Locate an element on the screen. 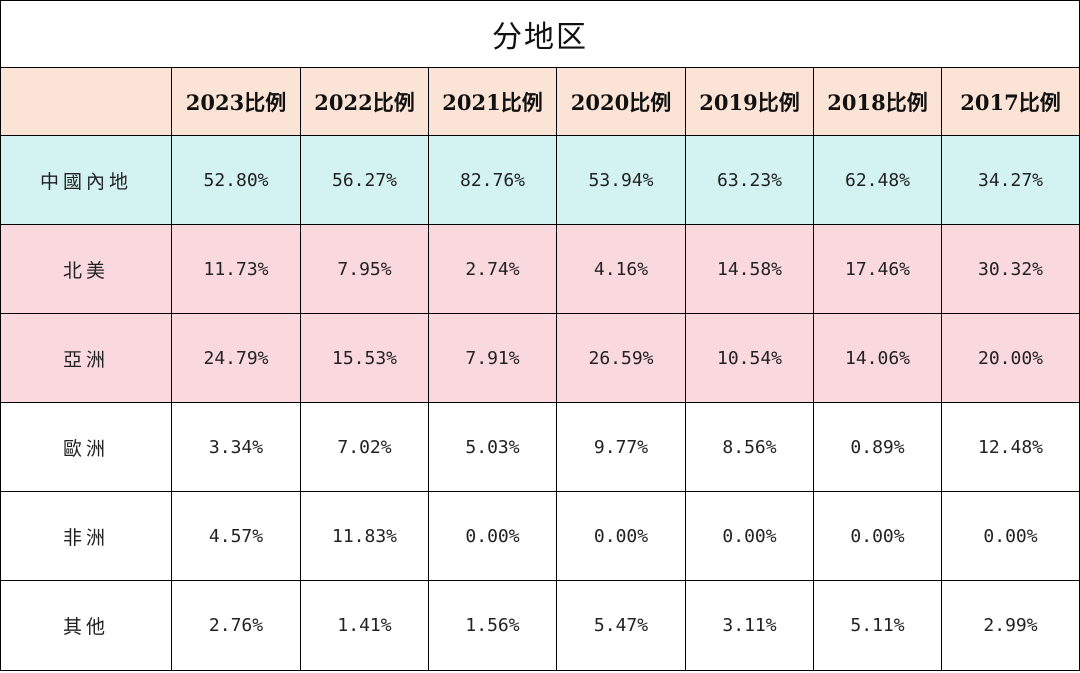  table-row: 歐洲 3.34% 7.02% 5.03% 9.77% 8.56% 0.89% 12.48% is located at coordinates (540, 447).